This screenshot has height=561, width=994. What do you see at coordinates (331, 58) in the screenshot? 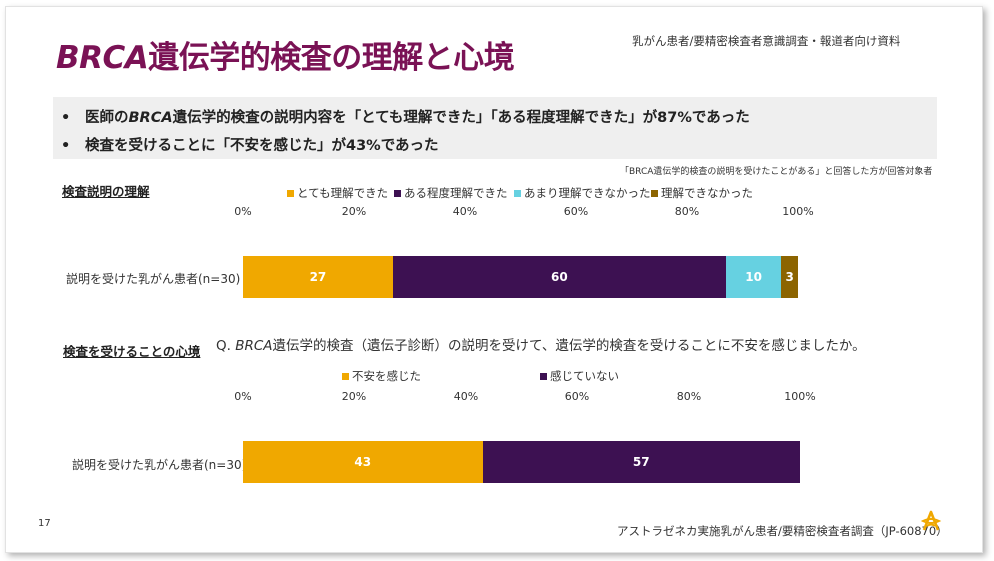
I see `title-rest: 遺伝学的検査の理解と心境` at bounding box center [331, 58].